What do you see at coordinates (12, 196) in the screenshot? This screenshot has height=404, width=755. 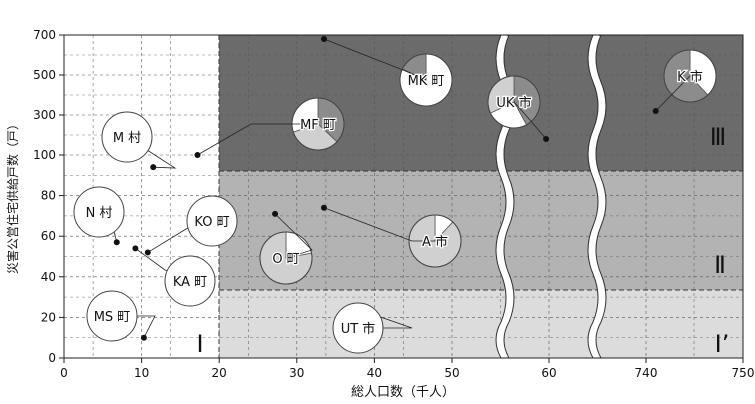 I see `y-axis-title: 災害公営住宅供給戸数（戸）` at bounding box center [12, 196].